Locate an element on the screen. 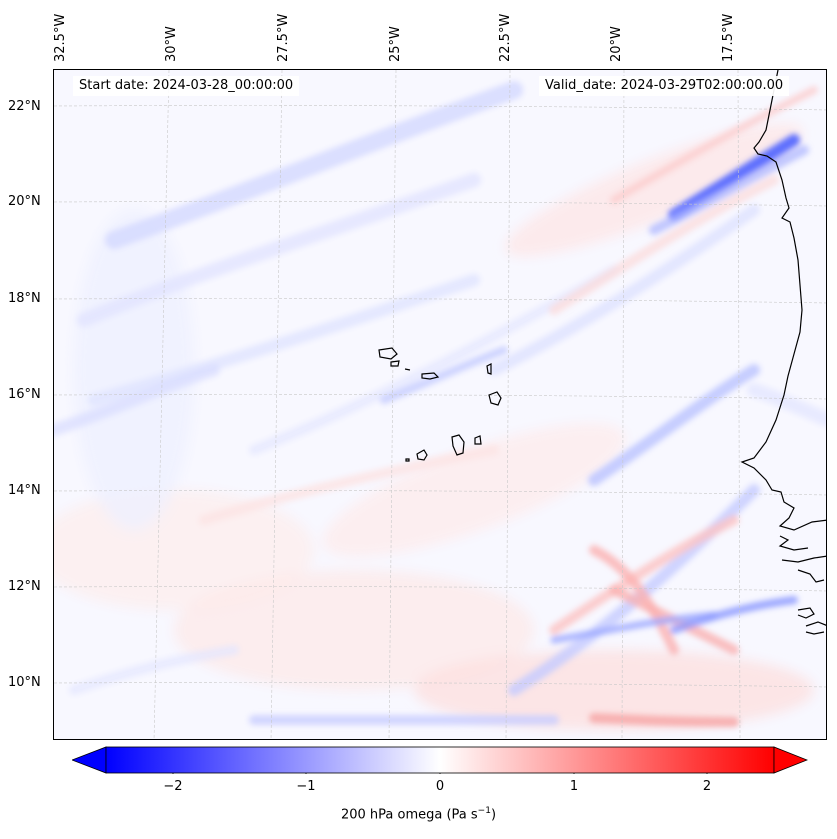 This screenshot has height=839, width=837. colorbar-min-extend-arrow is located at coordinates (89, 760).